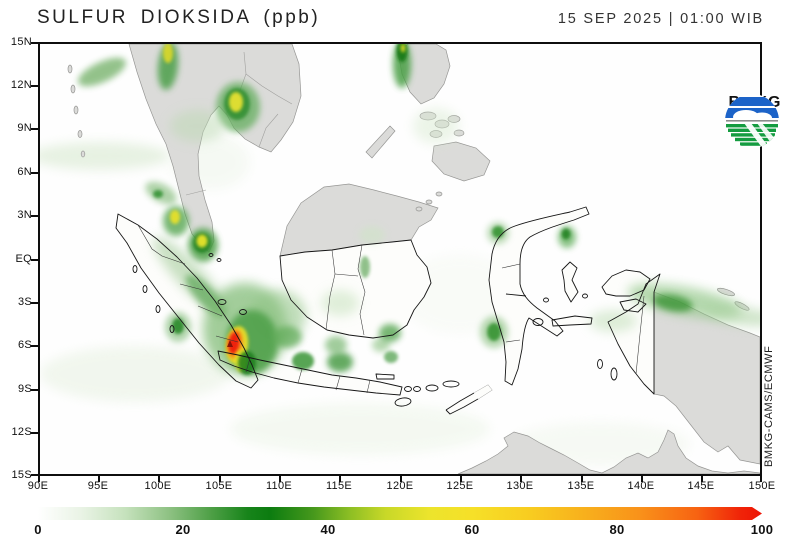 The height and width of the screenshot is (550, 800). I want to click on colorbar-tick-label: 40, so click(328, 529).